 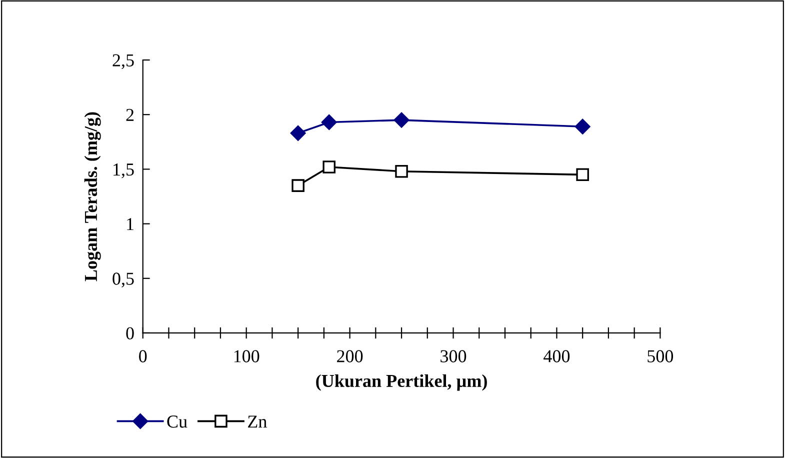 What do you see at coordinates (123, 280) in the screenshot?
I see `y-tick-label: 0,5` at bounding box center [123, 280].